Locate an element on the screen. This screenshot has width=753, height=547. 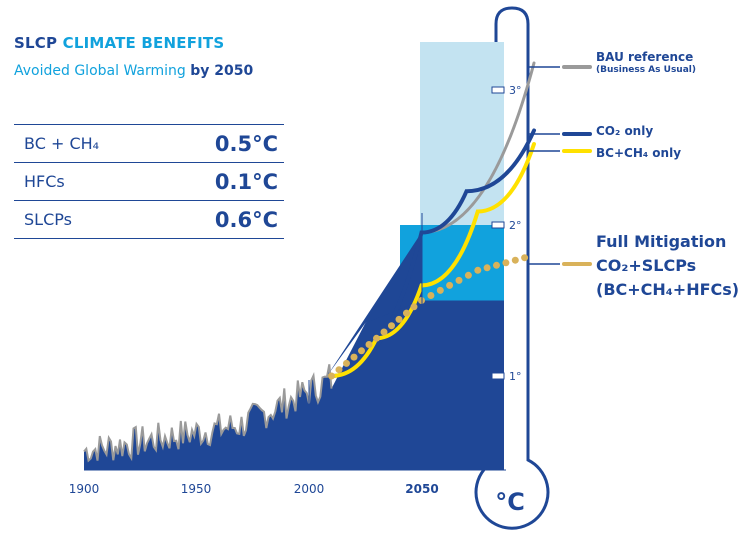
row-label: BC + CH₄ is located at coordinates (62, 143).